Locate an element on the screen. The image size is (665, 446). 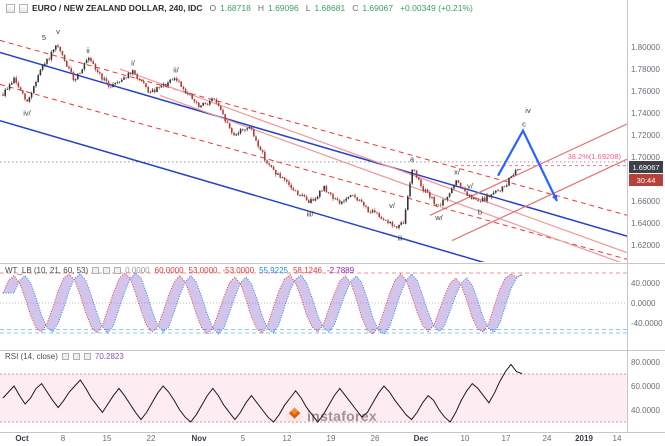
time-tick: 5 is located at coordinates (243, 438).